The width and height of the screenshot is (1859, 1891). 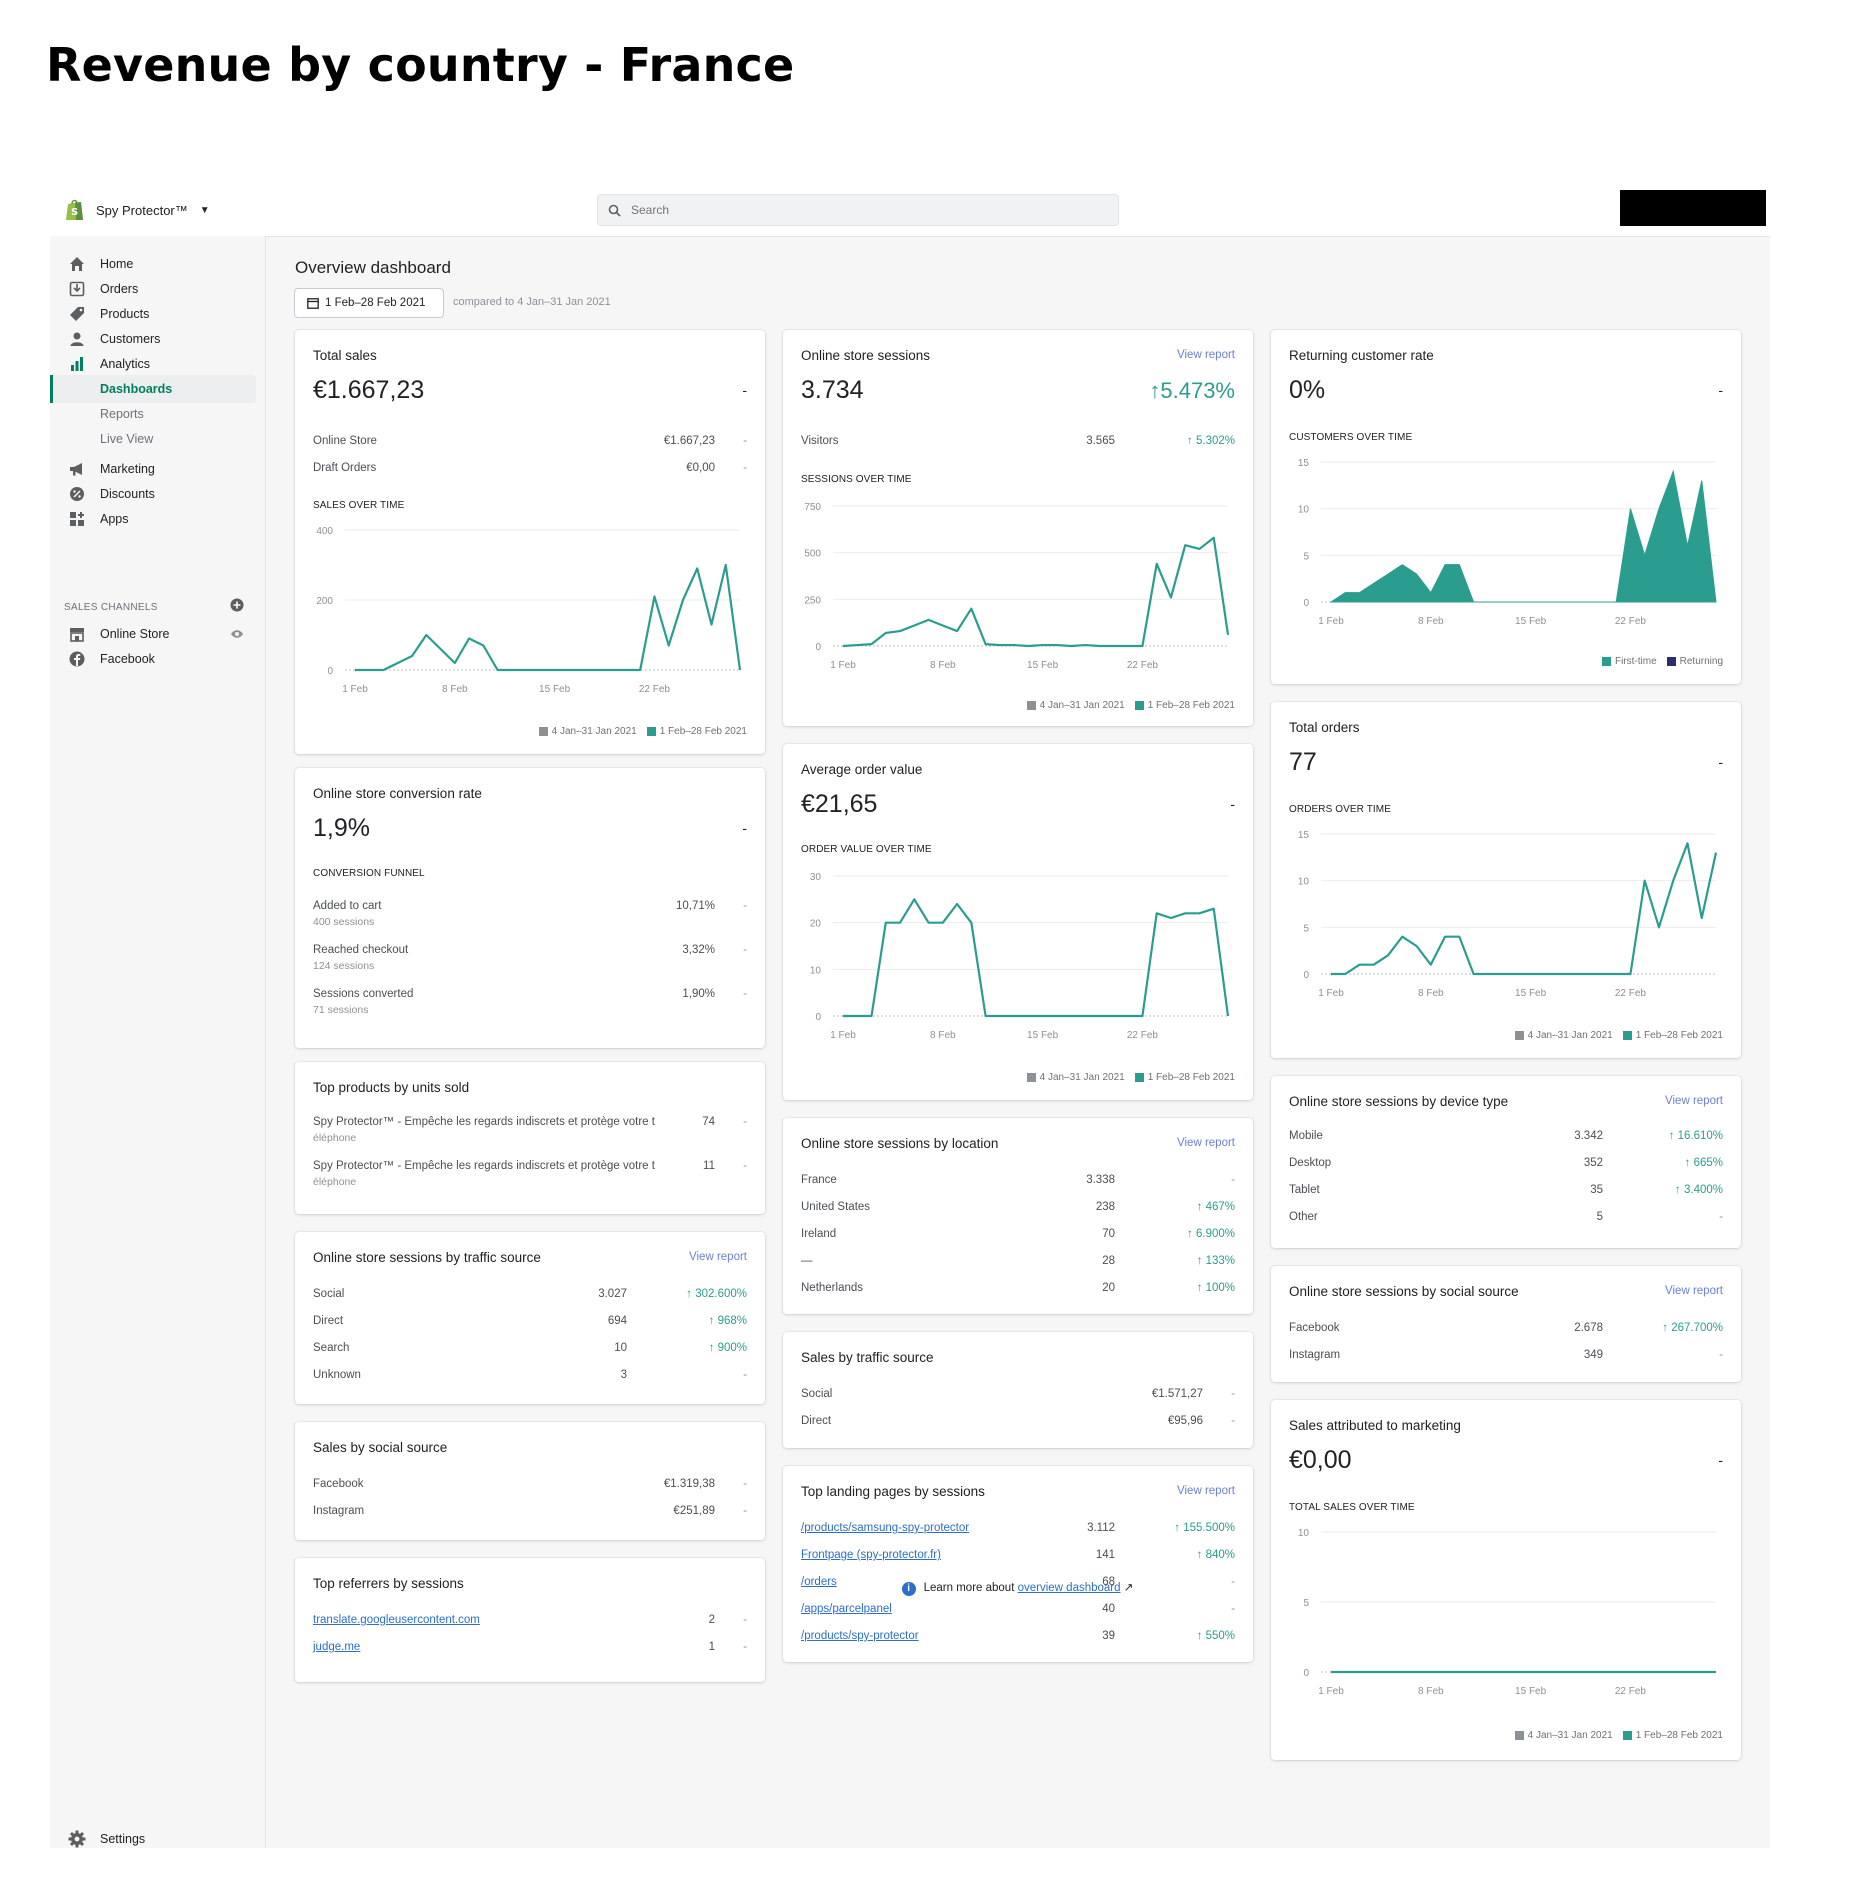 What do you see at coordinates (237, 605) in the screenshot?
I see `add-channel-icon` at bounding box center [237, 605].